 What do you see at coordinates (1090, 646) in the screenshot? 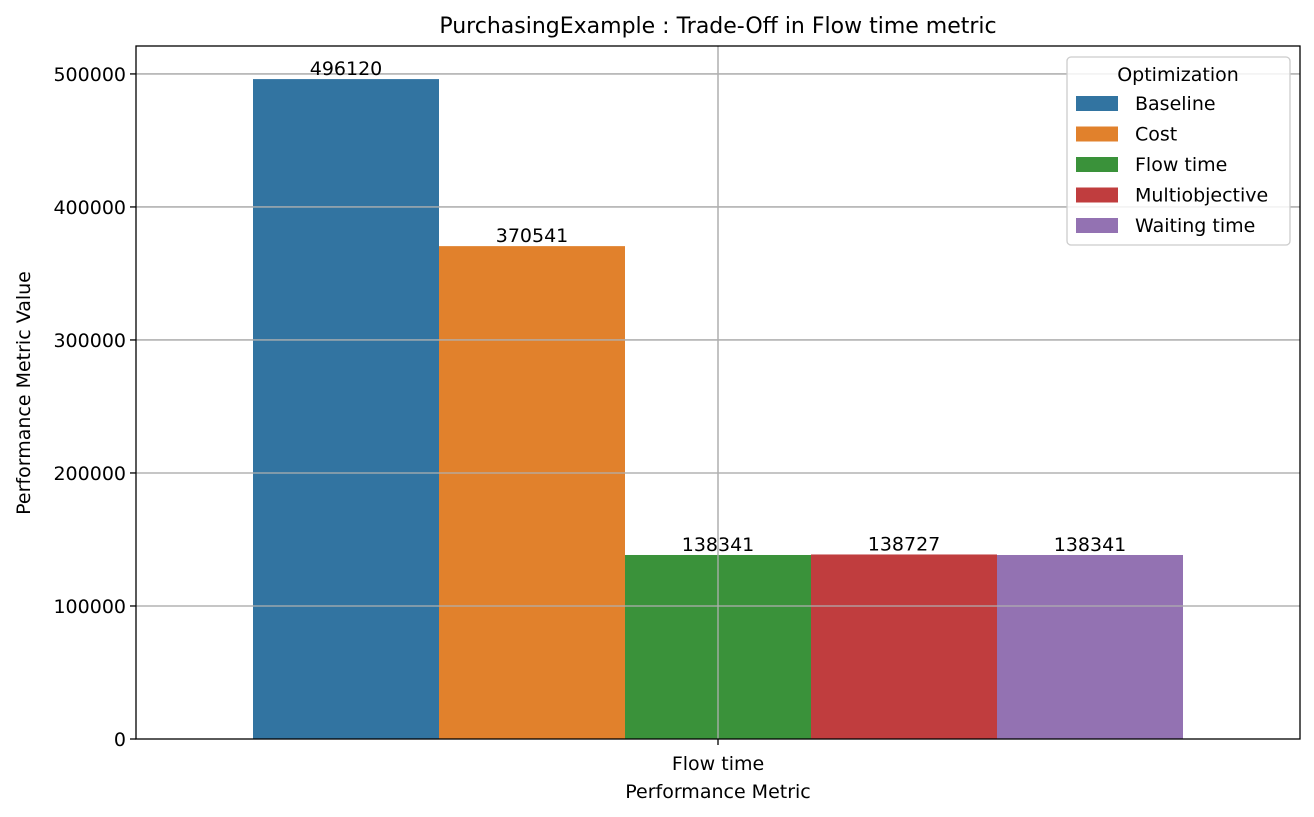
I see `bar-waiting-time` at bounding box center [1090, 646].